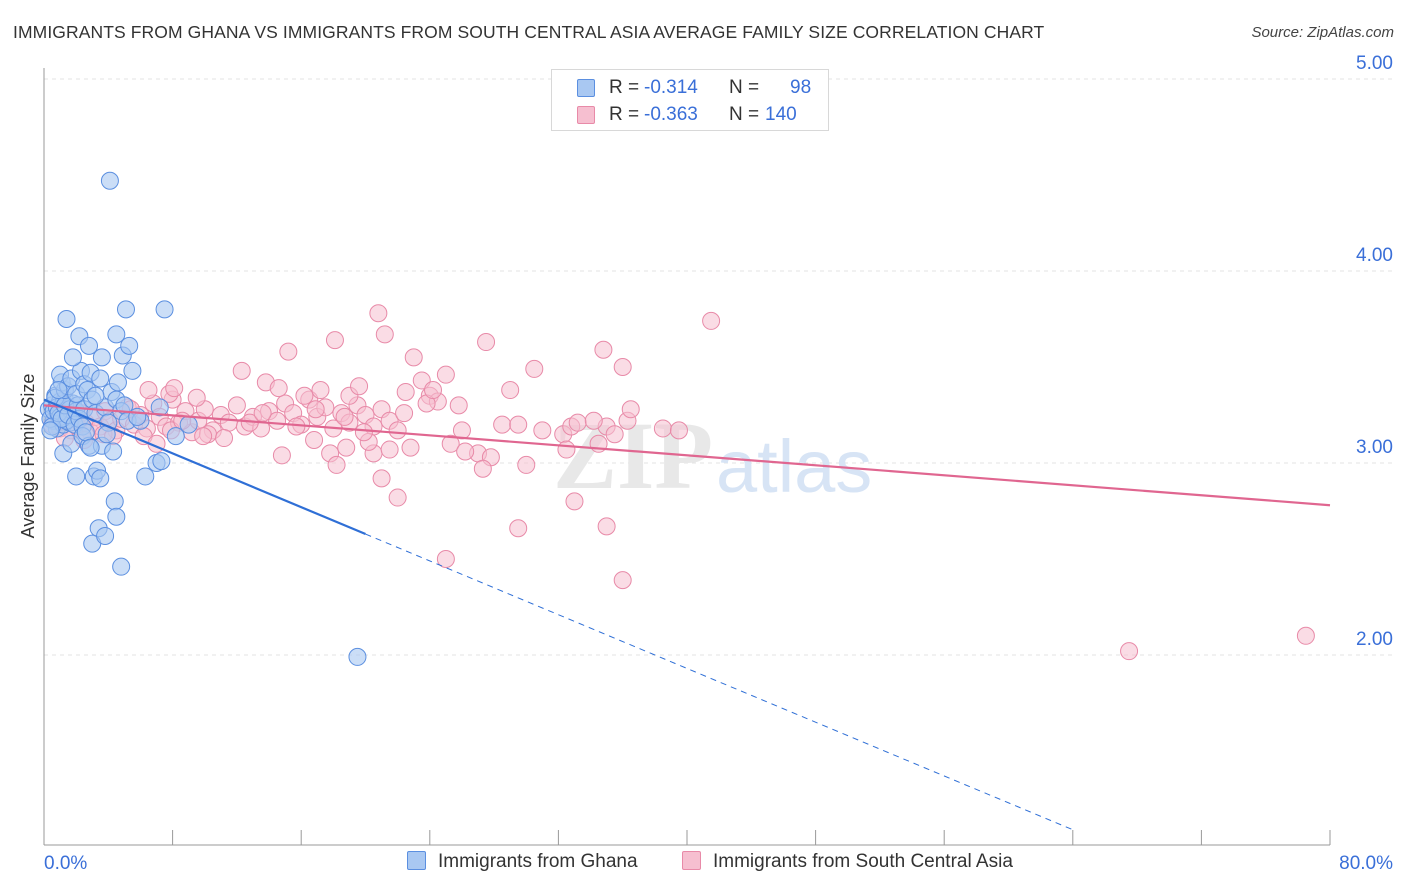 Image resolution: width=1406 pixels, height=892 pixels. Describe the element at coordinates (1374, 447) in the screenshot. I see `y-tick-label: 3.00` at that location.